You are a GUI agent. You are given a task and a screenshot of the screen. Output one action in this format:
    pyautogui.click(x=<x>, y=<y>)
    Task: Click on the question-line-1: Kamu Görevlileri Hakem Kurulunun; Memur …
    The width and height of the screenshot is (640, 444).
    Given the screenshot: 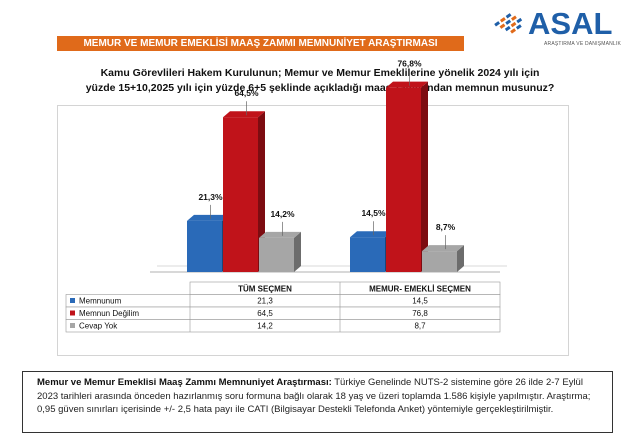 What is the action you would take?
    pyautogui.click(x=320, y=73)
    